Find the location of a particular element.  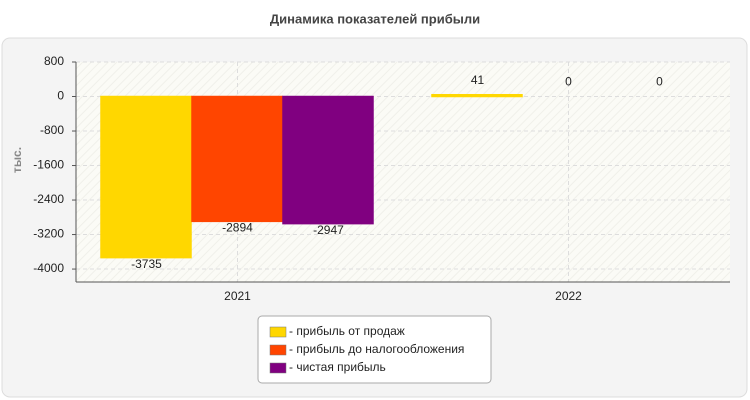

value-label: -3735 is located at coordinates (146, 264).